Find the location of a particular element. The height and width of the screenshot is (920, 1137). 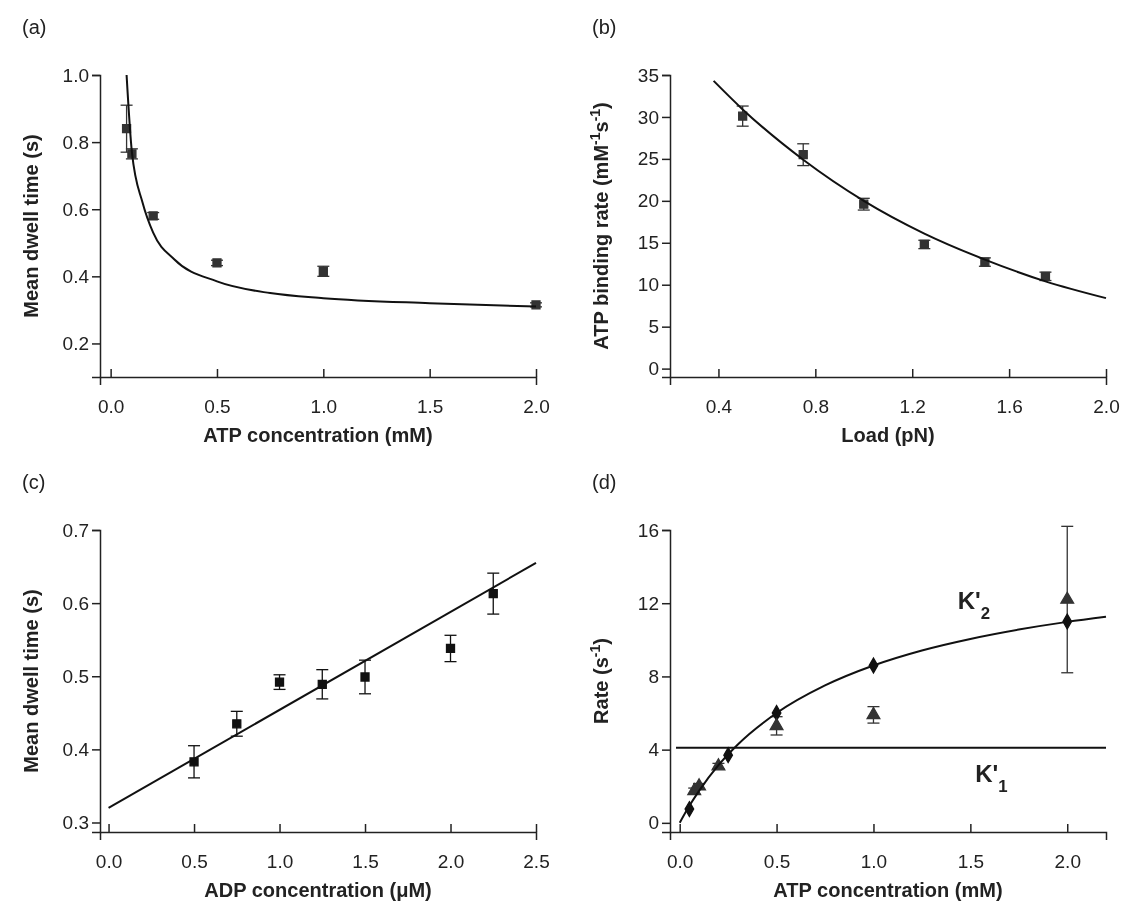

chart-title: (a) is located at coordinates (34, 27).